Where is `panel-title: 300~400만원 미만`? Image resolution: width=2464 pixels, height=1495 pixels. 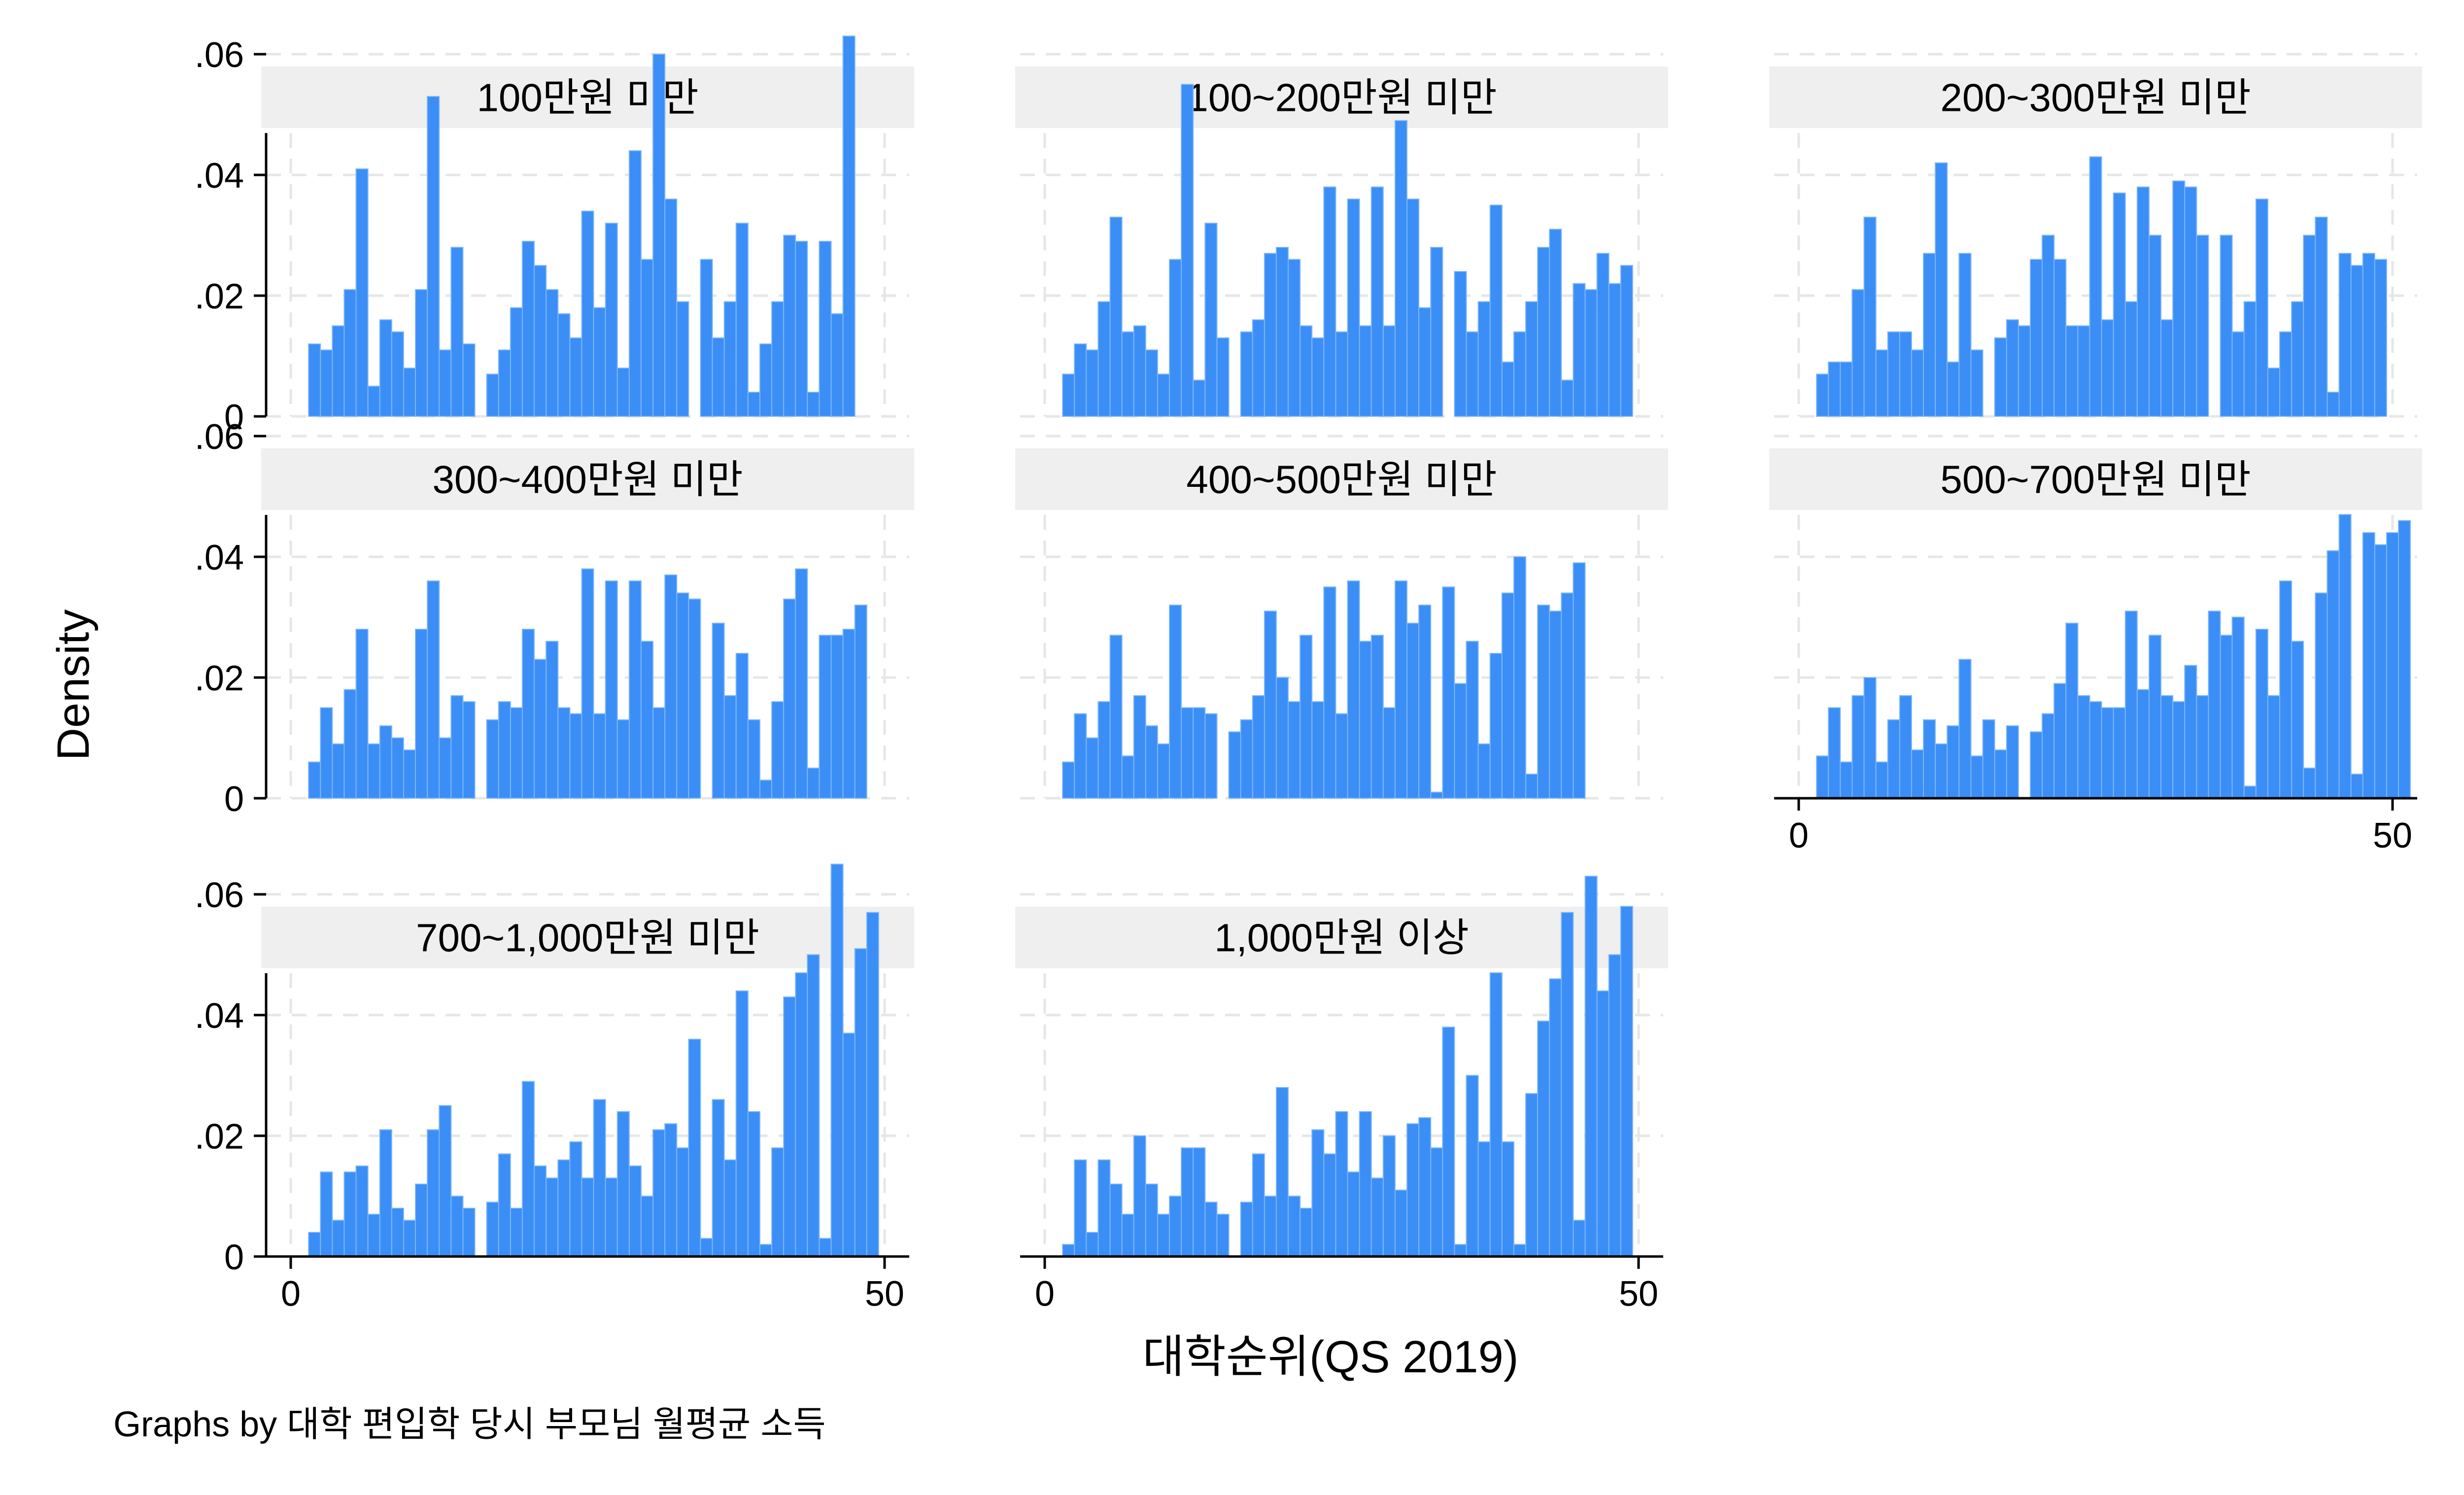 panel-title: 300~400만원 미만 is located at coordinates (587, 480).